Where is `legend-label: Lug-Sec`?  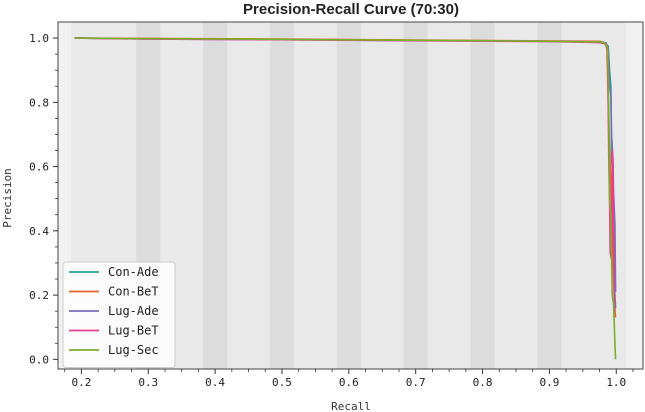 legend-label: Lug-Sec is located at coordinates (133, 350).